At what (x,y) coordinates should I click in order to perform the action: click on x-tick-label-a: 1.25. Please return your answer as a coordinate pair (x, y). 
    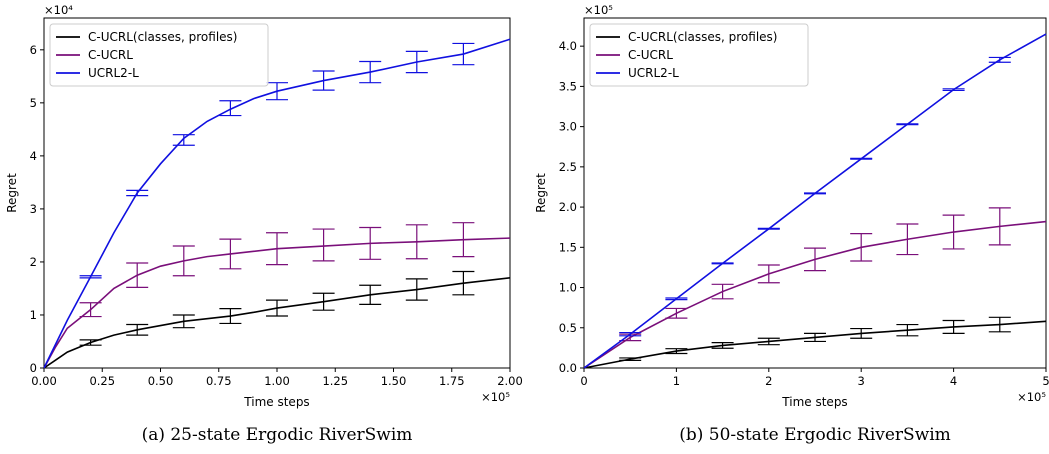
    Looking at the image, I should click on (335, 381).